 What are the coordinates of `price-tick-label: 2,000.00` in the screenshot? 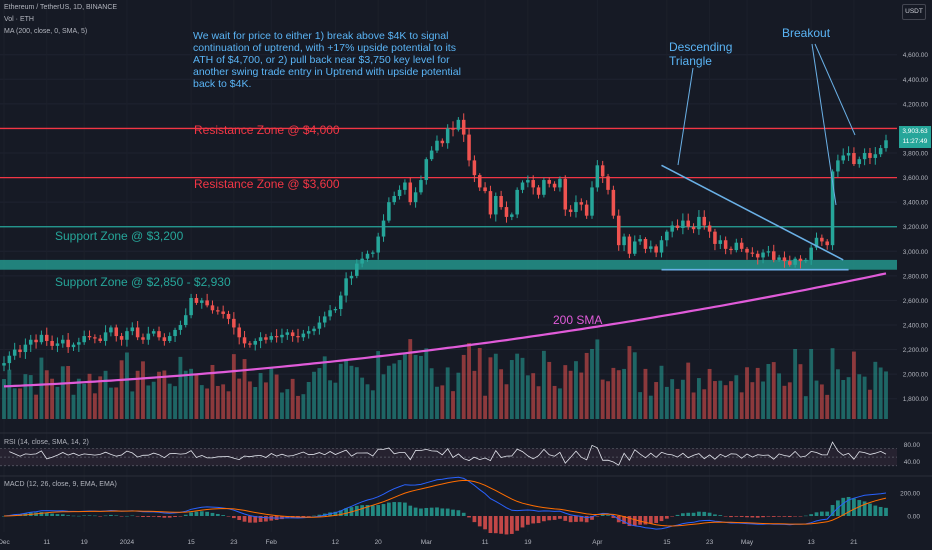 It's located at (916, 375).